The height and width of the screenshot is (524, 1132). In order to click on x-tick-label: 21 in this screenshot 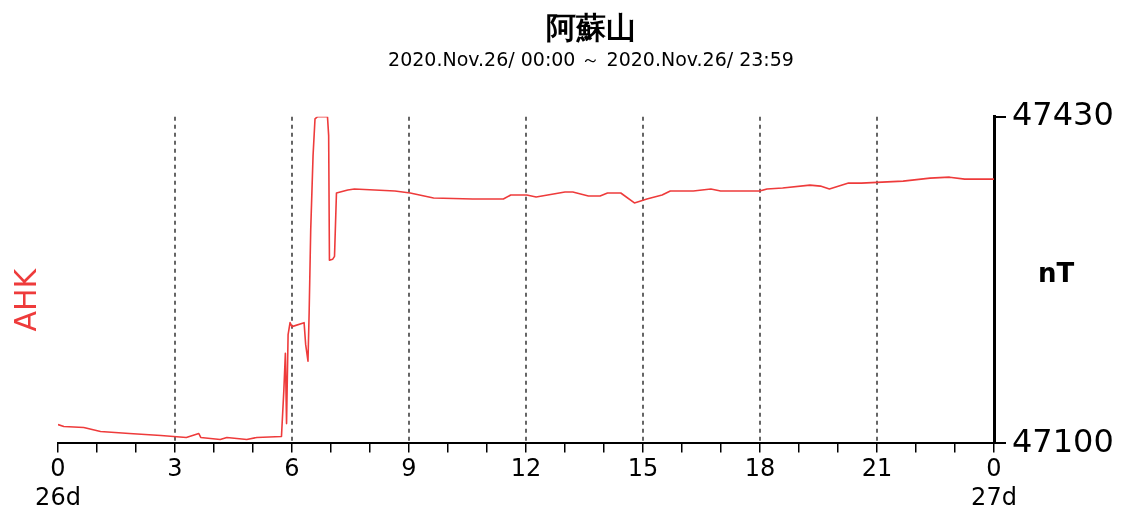, I will do `click(877, 468)`.